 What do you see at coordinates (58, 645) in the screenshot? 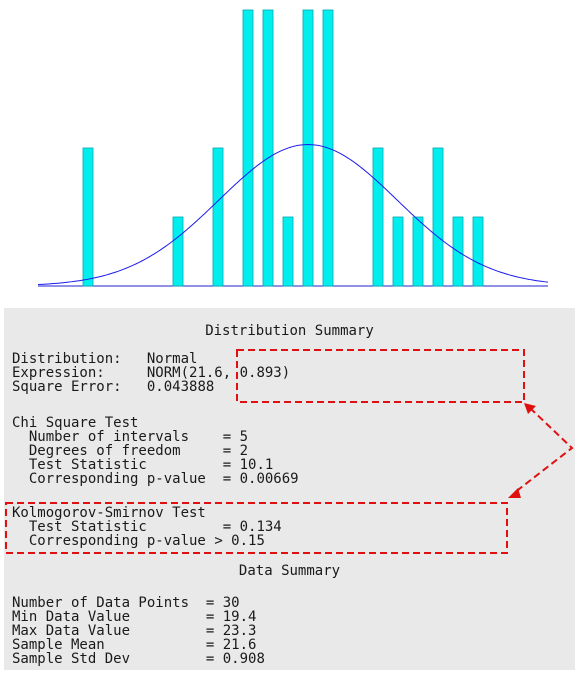
I see `mean-label: Sample Mean` at bounding box center [58, 645].